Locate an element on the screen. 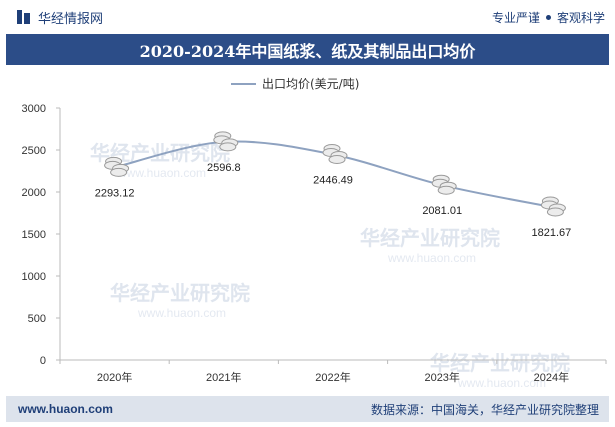  brand: 华经情报网 is located at coordinates (59, 17).